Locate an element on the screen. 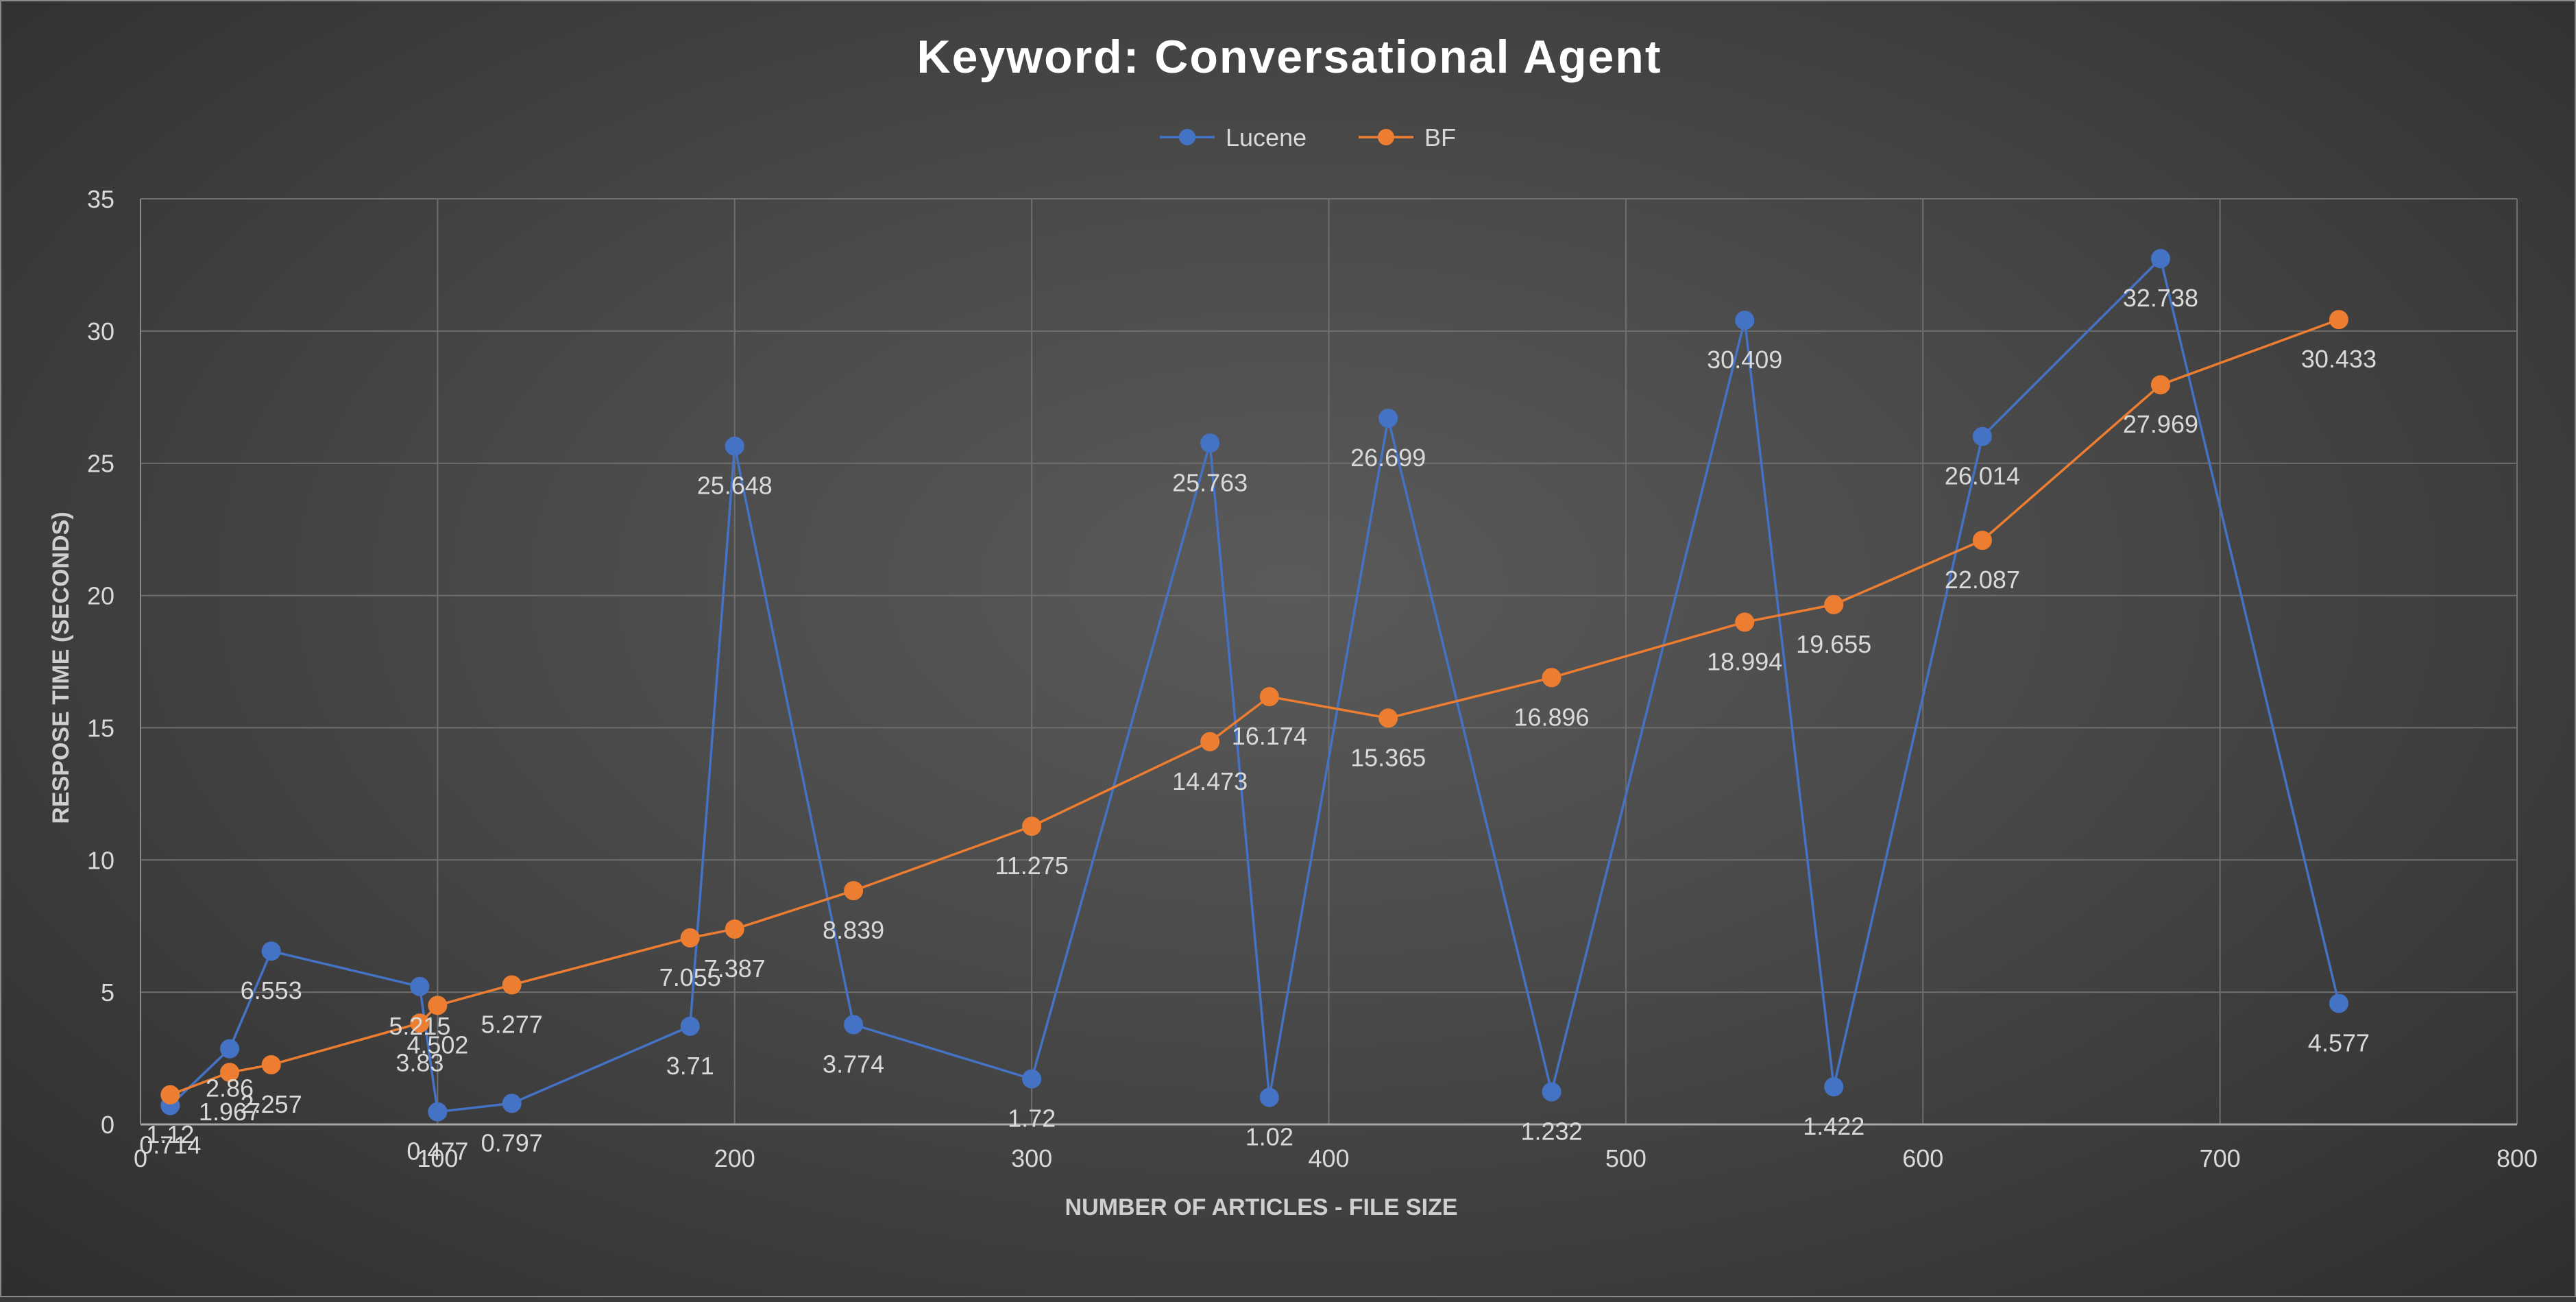 This screenshot has height=1302, width=2576. legend-label: BF is located at coordinates (1440, 137).